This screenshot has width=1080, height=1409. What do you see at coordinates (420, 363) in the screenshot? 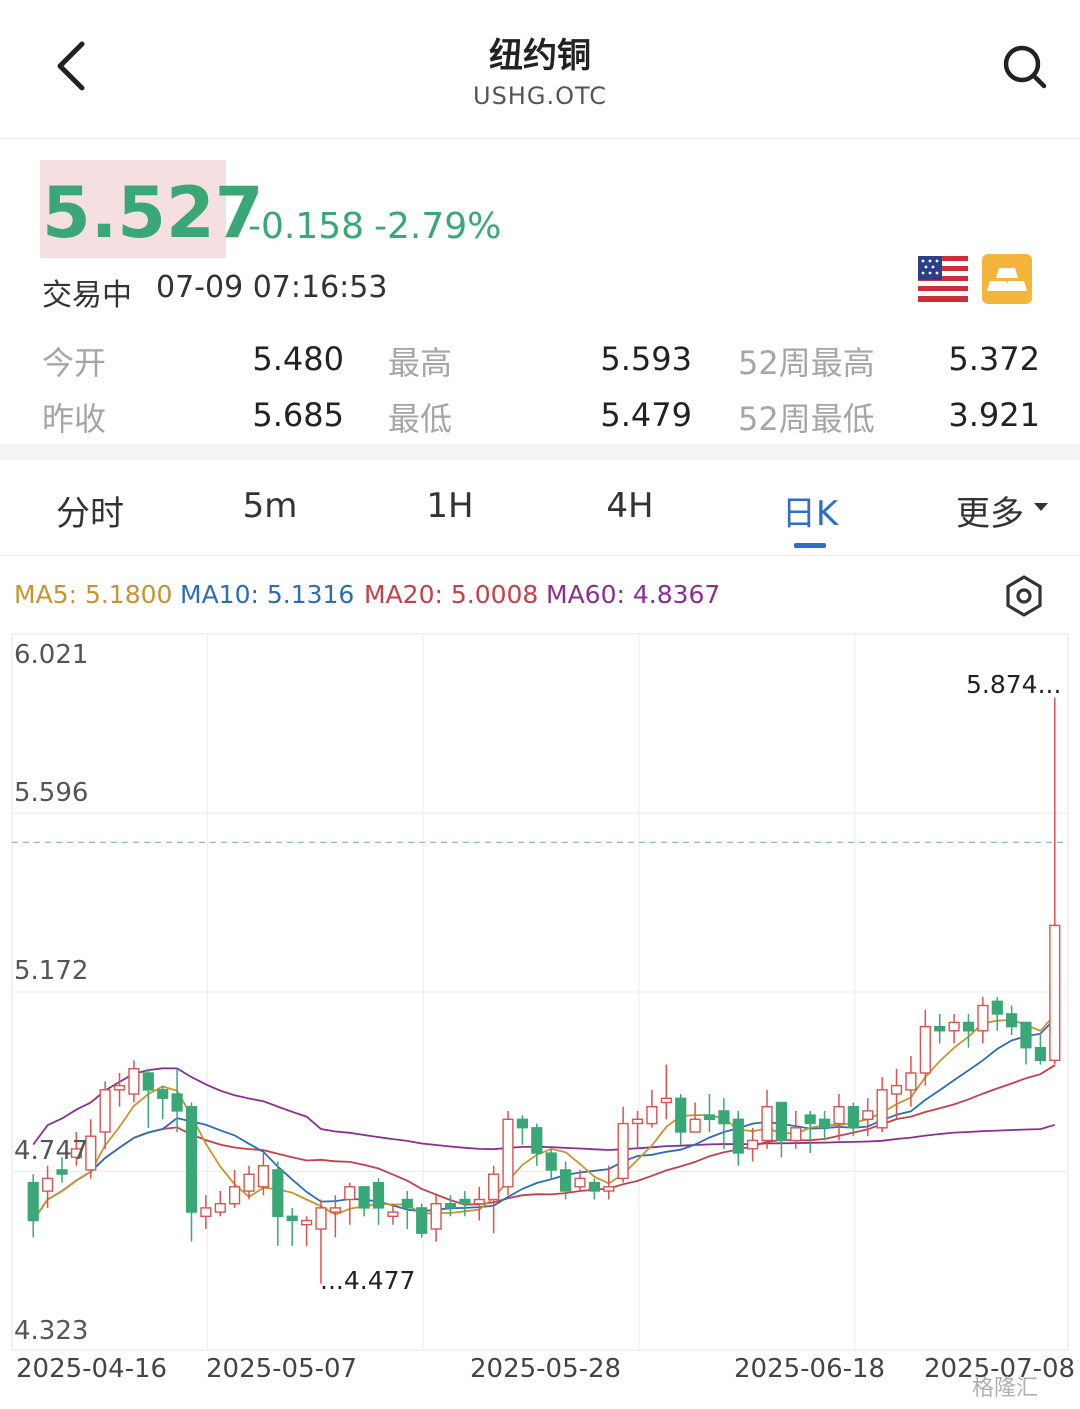
I see `high-label: 最高` at bounding box center [420, 363].